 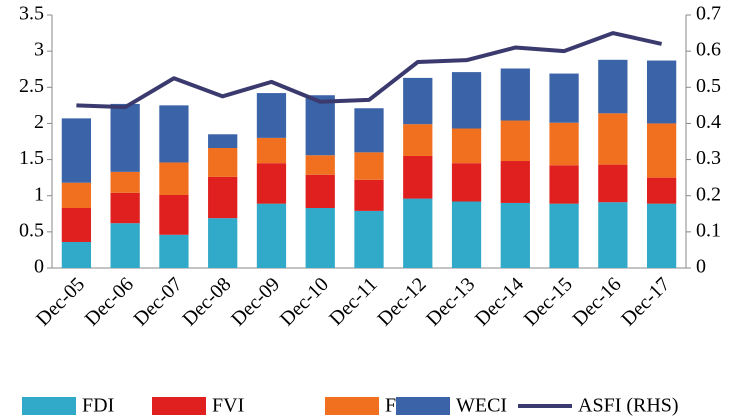 I want to click on x-tick-label: Dec-13, so click(x=450, y=301).